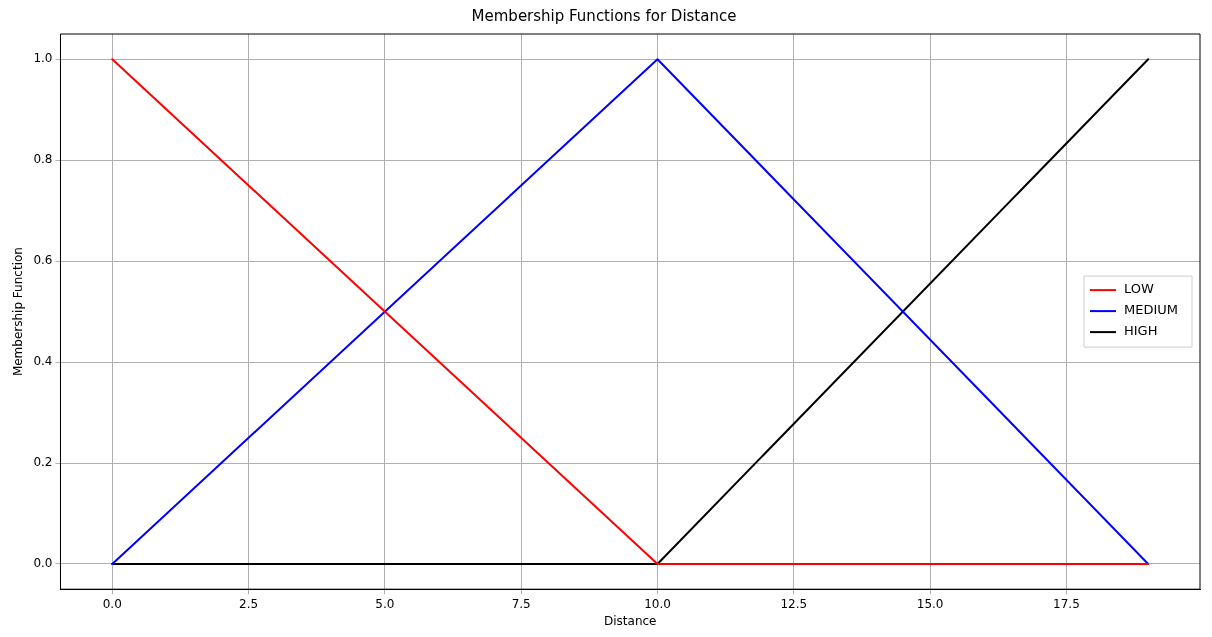  What do you see at coordinates (112, 603) in the screenshot?
I see `x-tick-label: 0.0` at bounding box center [112, 603].